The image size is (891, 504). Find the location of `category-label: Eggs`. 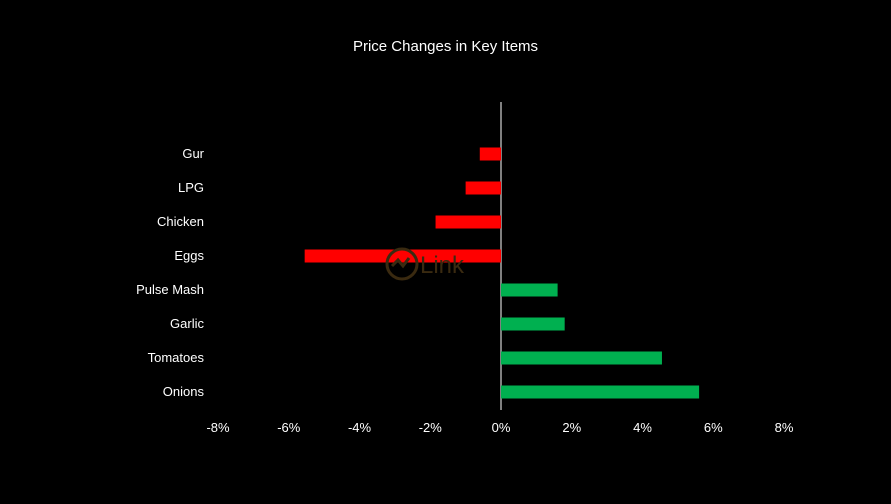

category-label: Eggs is located at coordinates (189, 255).